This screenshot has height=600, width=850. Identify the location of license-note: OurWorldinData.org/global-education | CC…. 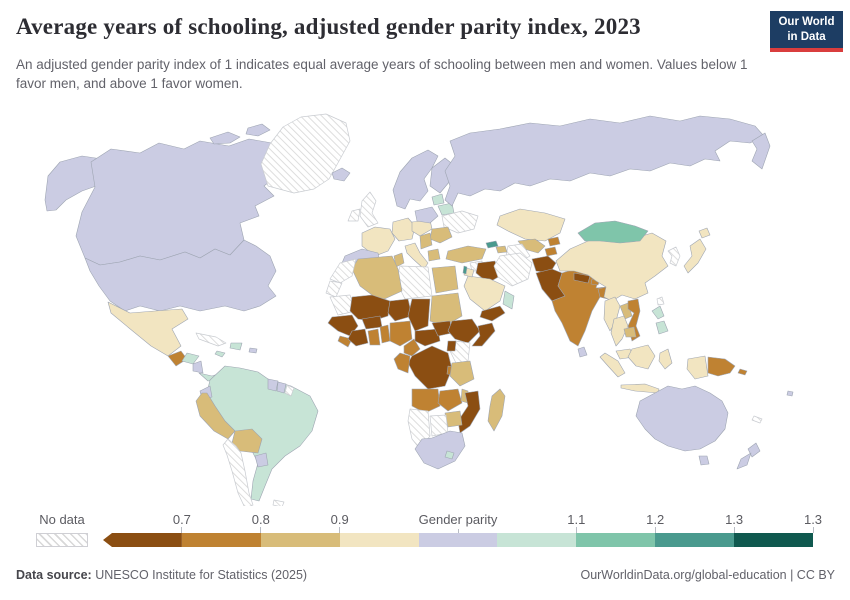
(707, 575).